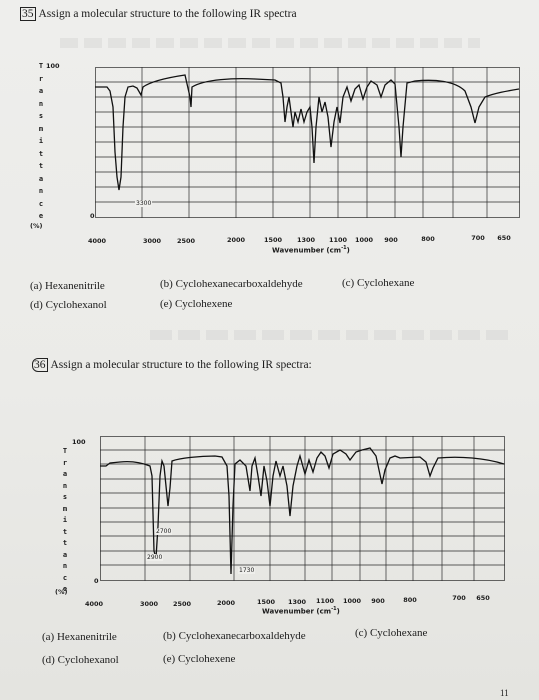 The image size is (539, 700). What do you see at coordinates (36, 226) in the screenshot?
I see `q35-y-unit: (%)` at bounding box center [36, 226].